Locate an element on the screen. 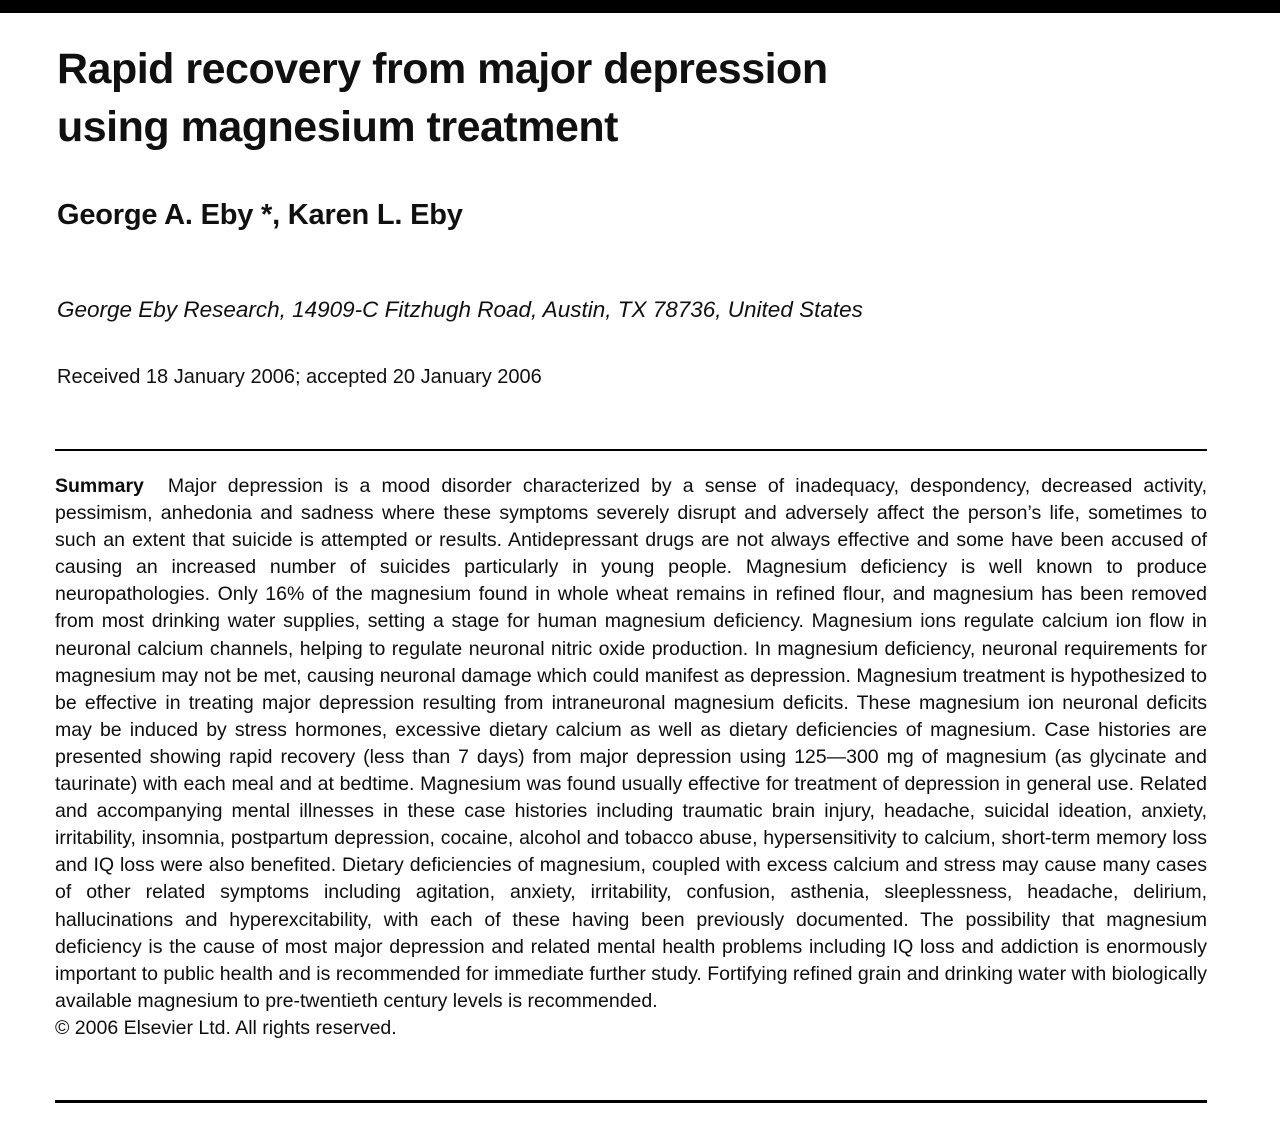  abstract-bottom-rule is located at coordinates (631, 1101).